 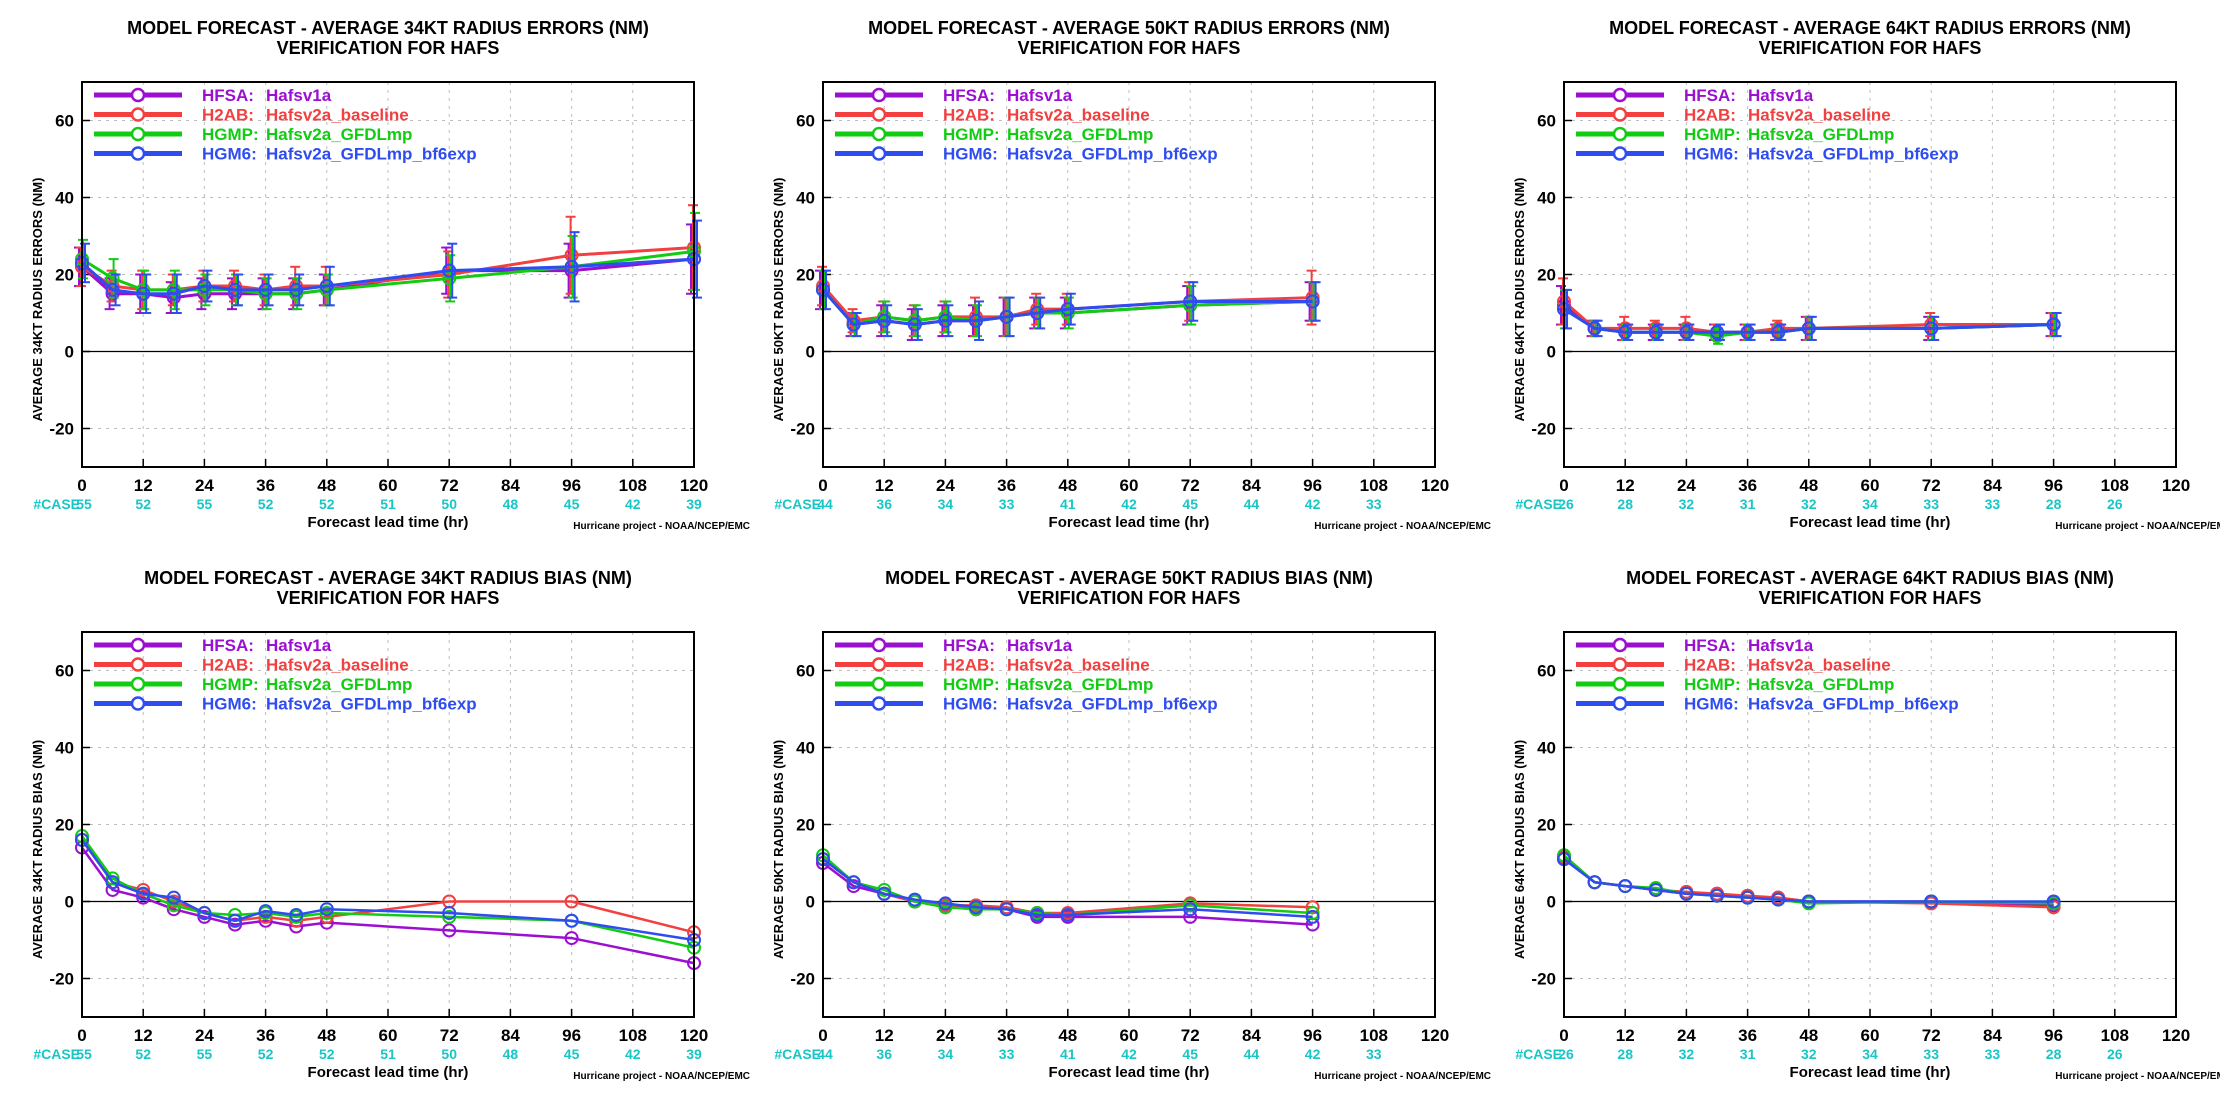 What do you see at coordinates (37, 849) in the screenshot?
I see `y-axis-label: AVERAGE 34KT RADIUS BIAS (NM)` at bounding box center [37, 849].